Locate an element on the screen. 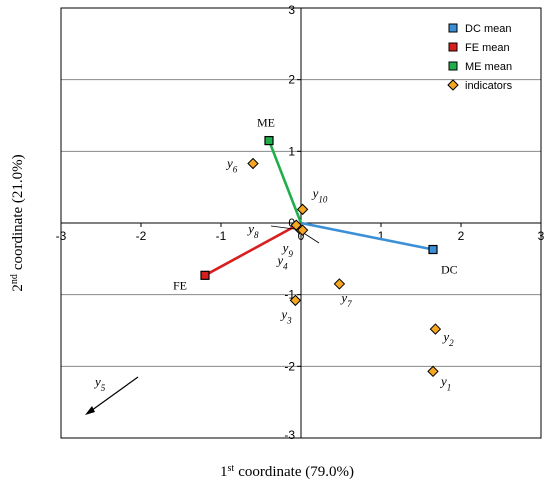 The height and width of the screenshot is (482, 550). mean-label-fe: FE is located at coordinates (180, 285).